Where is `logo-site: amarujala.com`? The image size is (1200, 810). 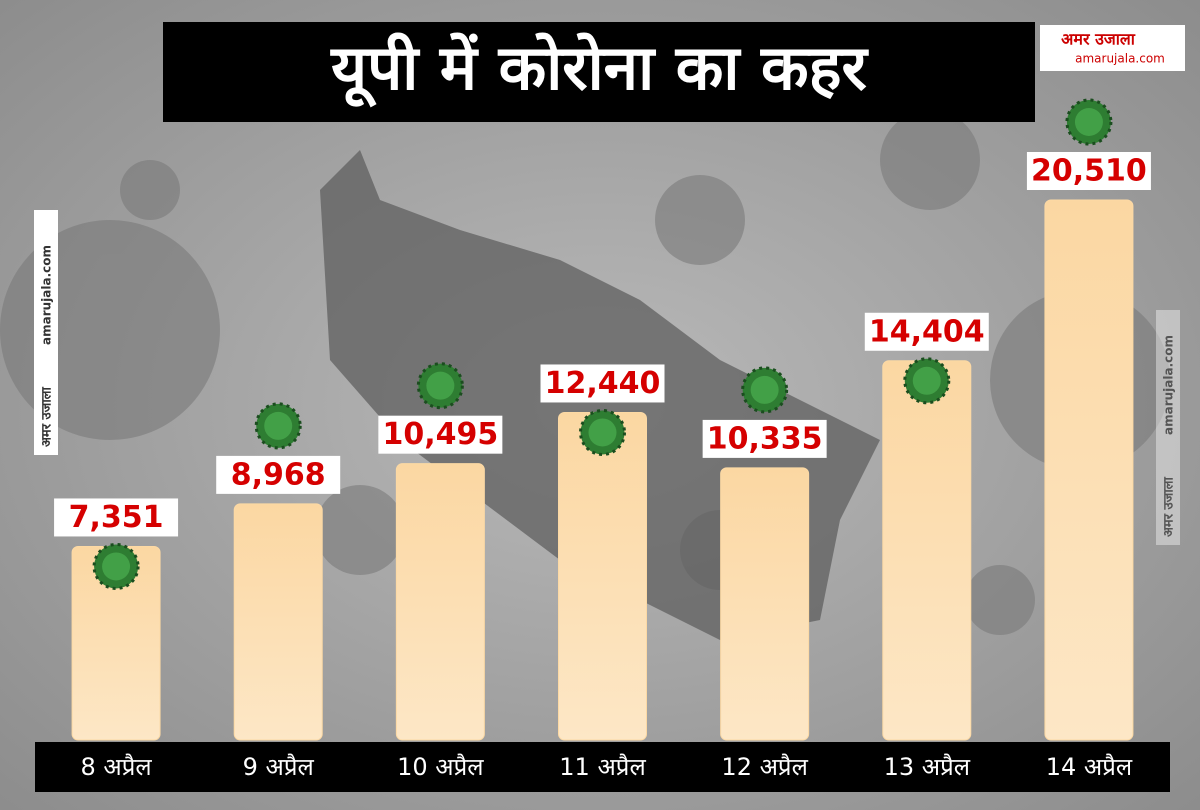
logo-site: amarujala.com is located at coordinates (1120, 59).